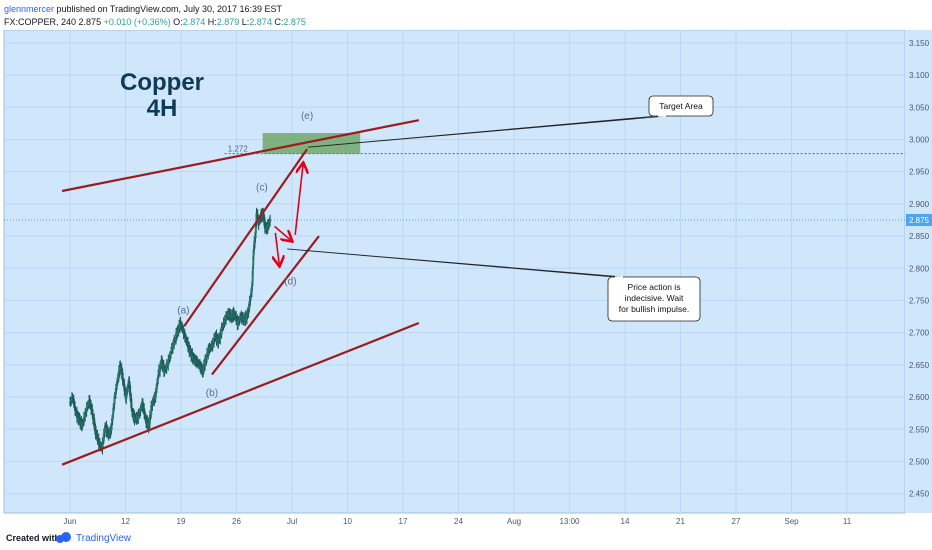  Describe the element at coordinates (162, 82) in the screenshot. I see `chart-title: Copper` at that location.